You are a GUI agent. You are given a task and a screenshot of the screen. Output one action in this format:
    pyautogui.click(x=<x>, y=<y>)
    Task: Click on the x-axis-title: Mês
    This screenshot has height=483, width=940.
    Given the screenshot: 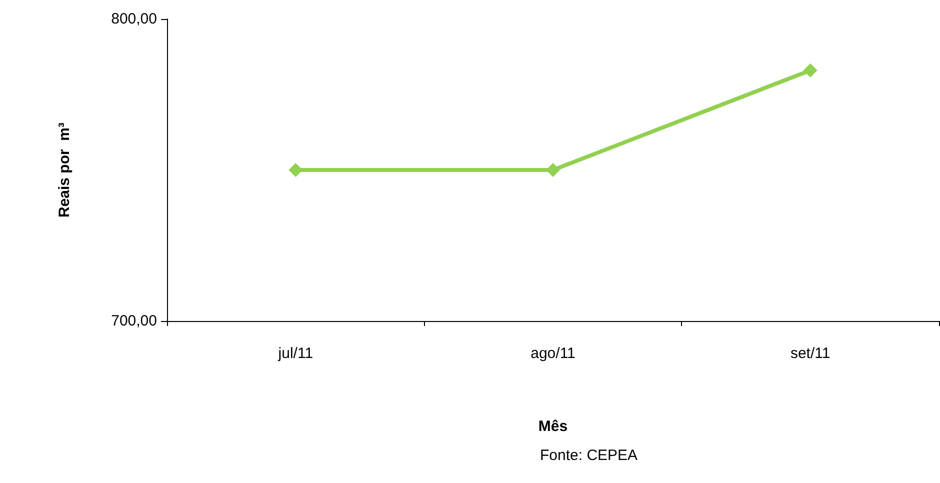 What is the action you would take?
    pyautogui.click(x=553, y=426)
    